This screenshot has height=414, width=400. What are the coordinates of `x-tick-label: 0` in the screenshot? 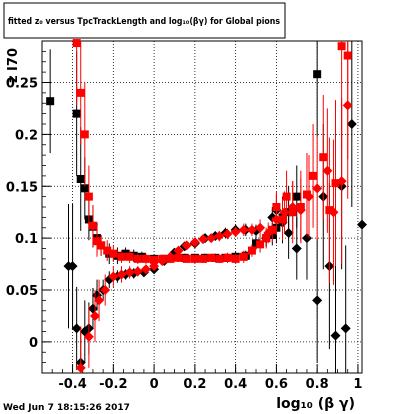 It's located at (154, 384).